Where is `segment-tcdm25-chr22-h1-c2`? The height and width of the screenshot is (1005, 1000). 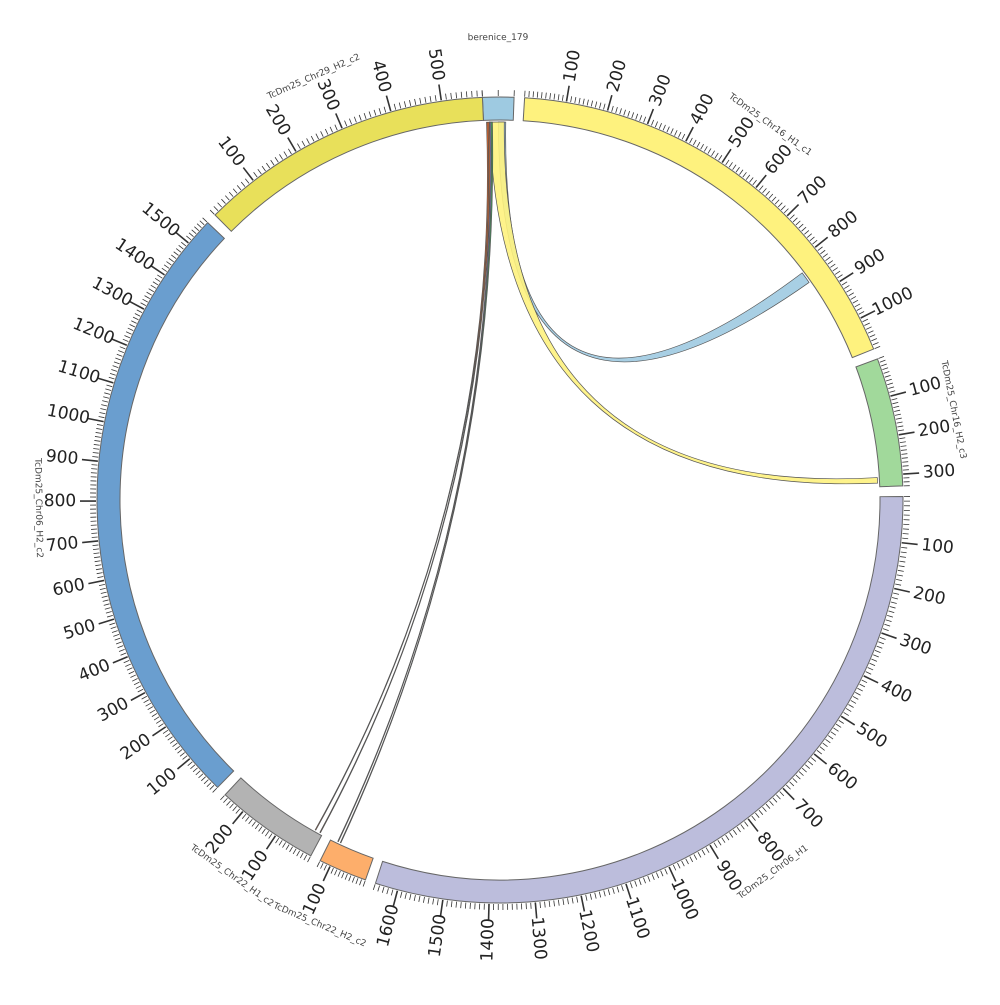 segment-tcdm25-chr22-h1-c2 is located at coordinates (273, 817).